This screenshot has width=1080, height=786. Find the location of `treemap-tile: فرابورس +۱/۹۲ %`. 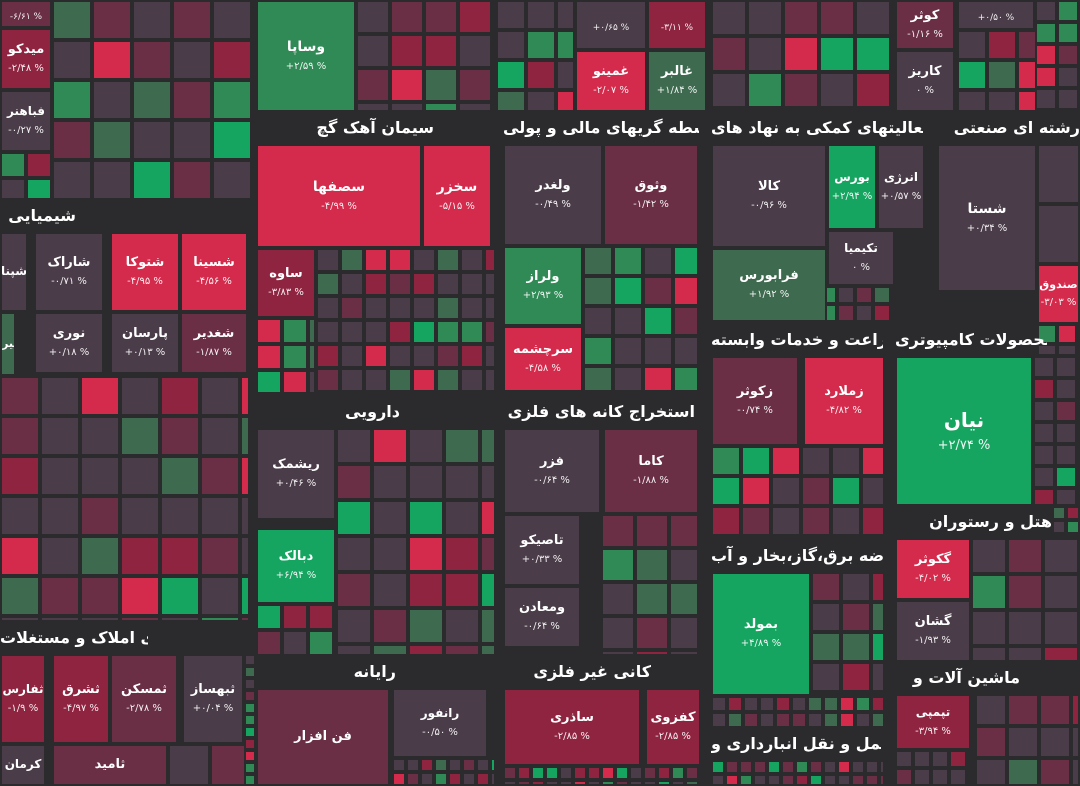

treemap-tile: فرابورس +۱/۹۲ % is located at coordinates (769, 285).